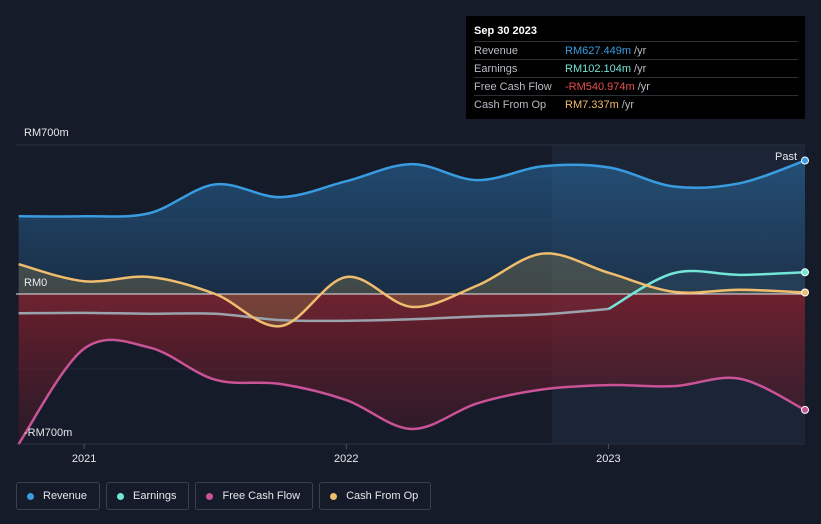 The height and width of the screenshot is (524, 821). What do you see at coordinates (46, 133) in the screenshot?
I see `y-tick-label: RM700m` at bounding box center [46, 133].